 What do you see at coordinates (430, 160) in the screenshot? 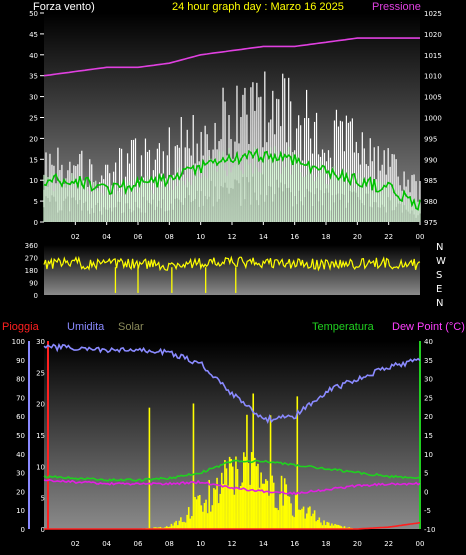
I see `pressure-tick-label: 990` at bounding box center [430, 160].